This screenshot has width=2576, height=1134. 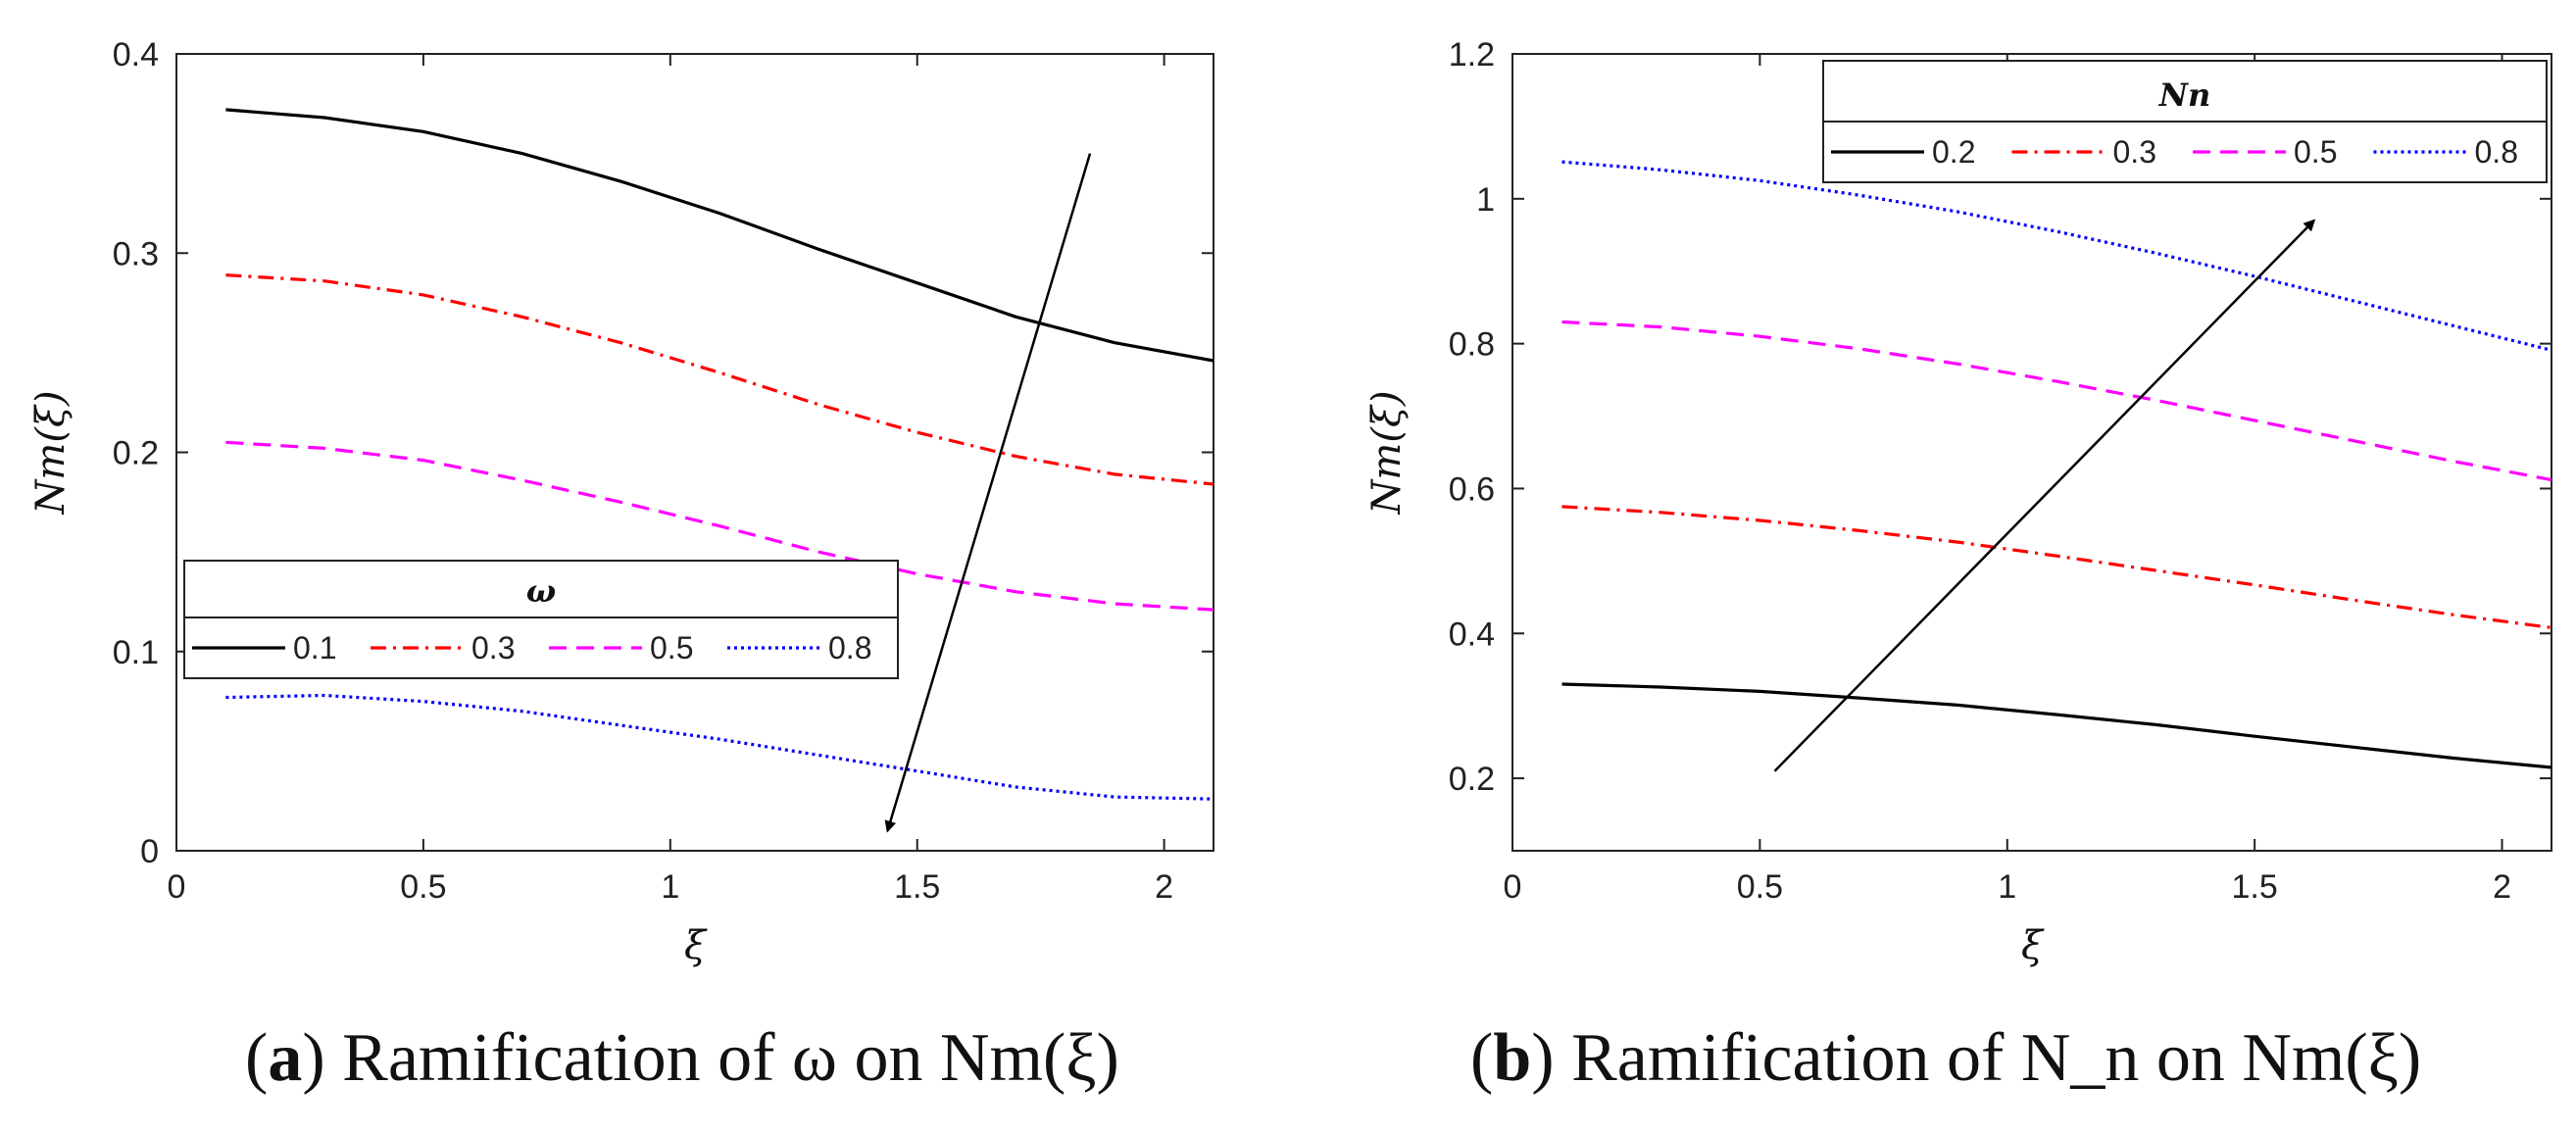 I want to click on caption-b-label: (b), so click(x=1512, y=1058).